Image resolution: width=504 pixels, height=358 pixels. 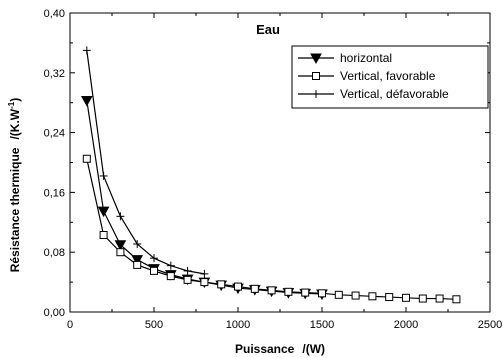 I want to click on x-tick-label: 0, so click(x=70, y=325).